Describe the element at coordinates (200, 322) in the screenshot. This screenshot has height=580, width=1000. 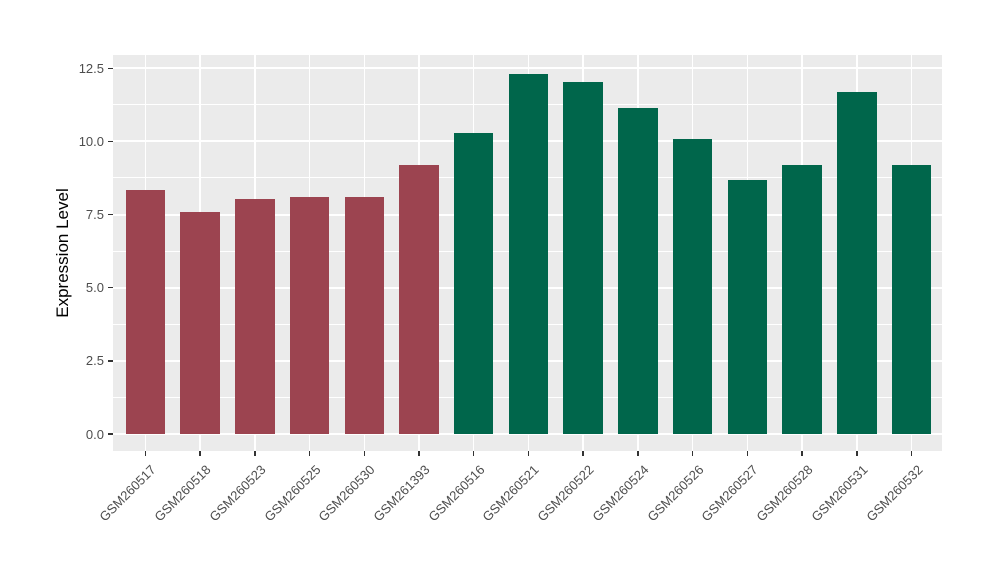
I see `bar-GSM260518` at that location.